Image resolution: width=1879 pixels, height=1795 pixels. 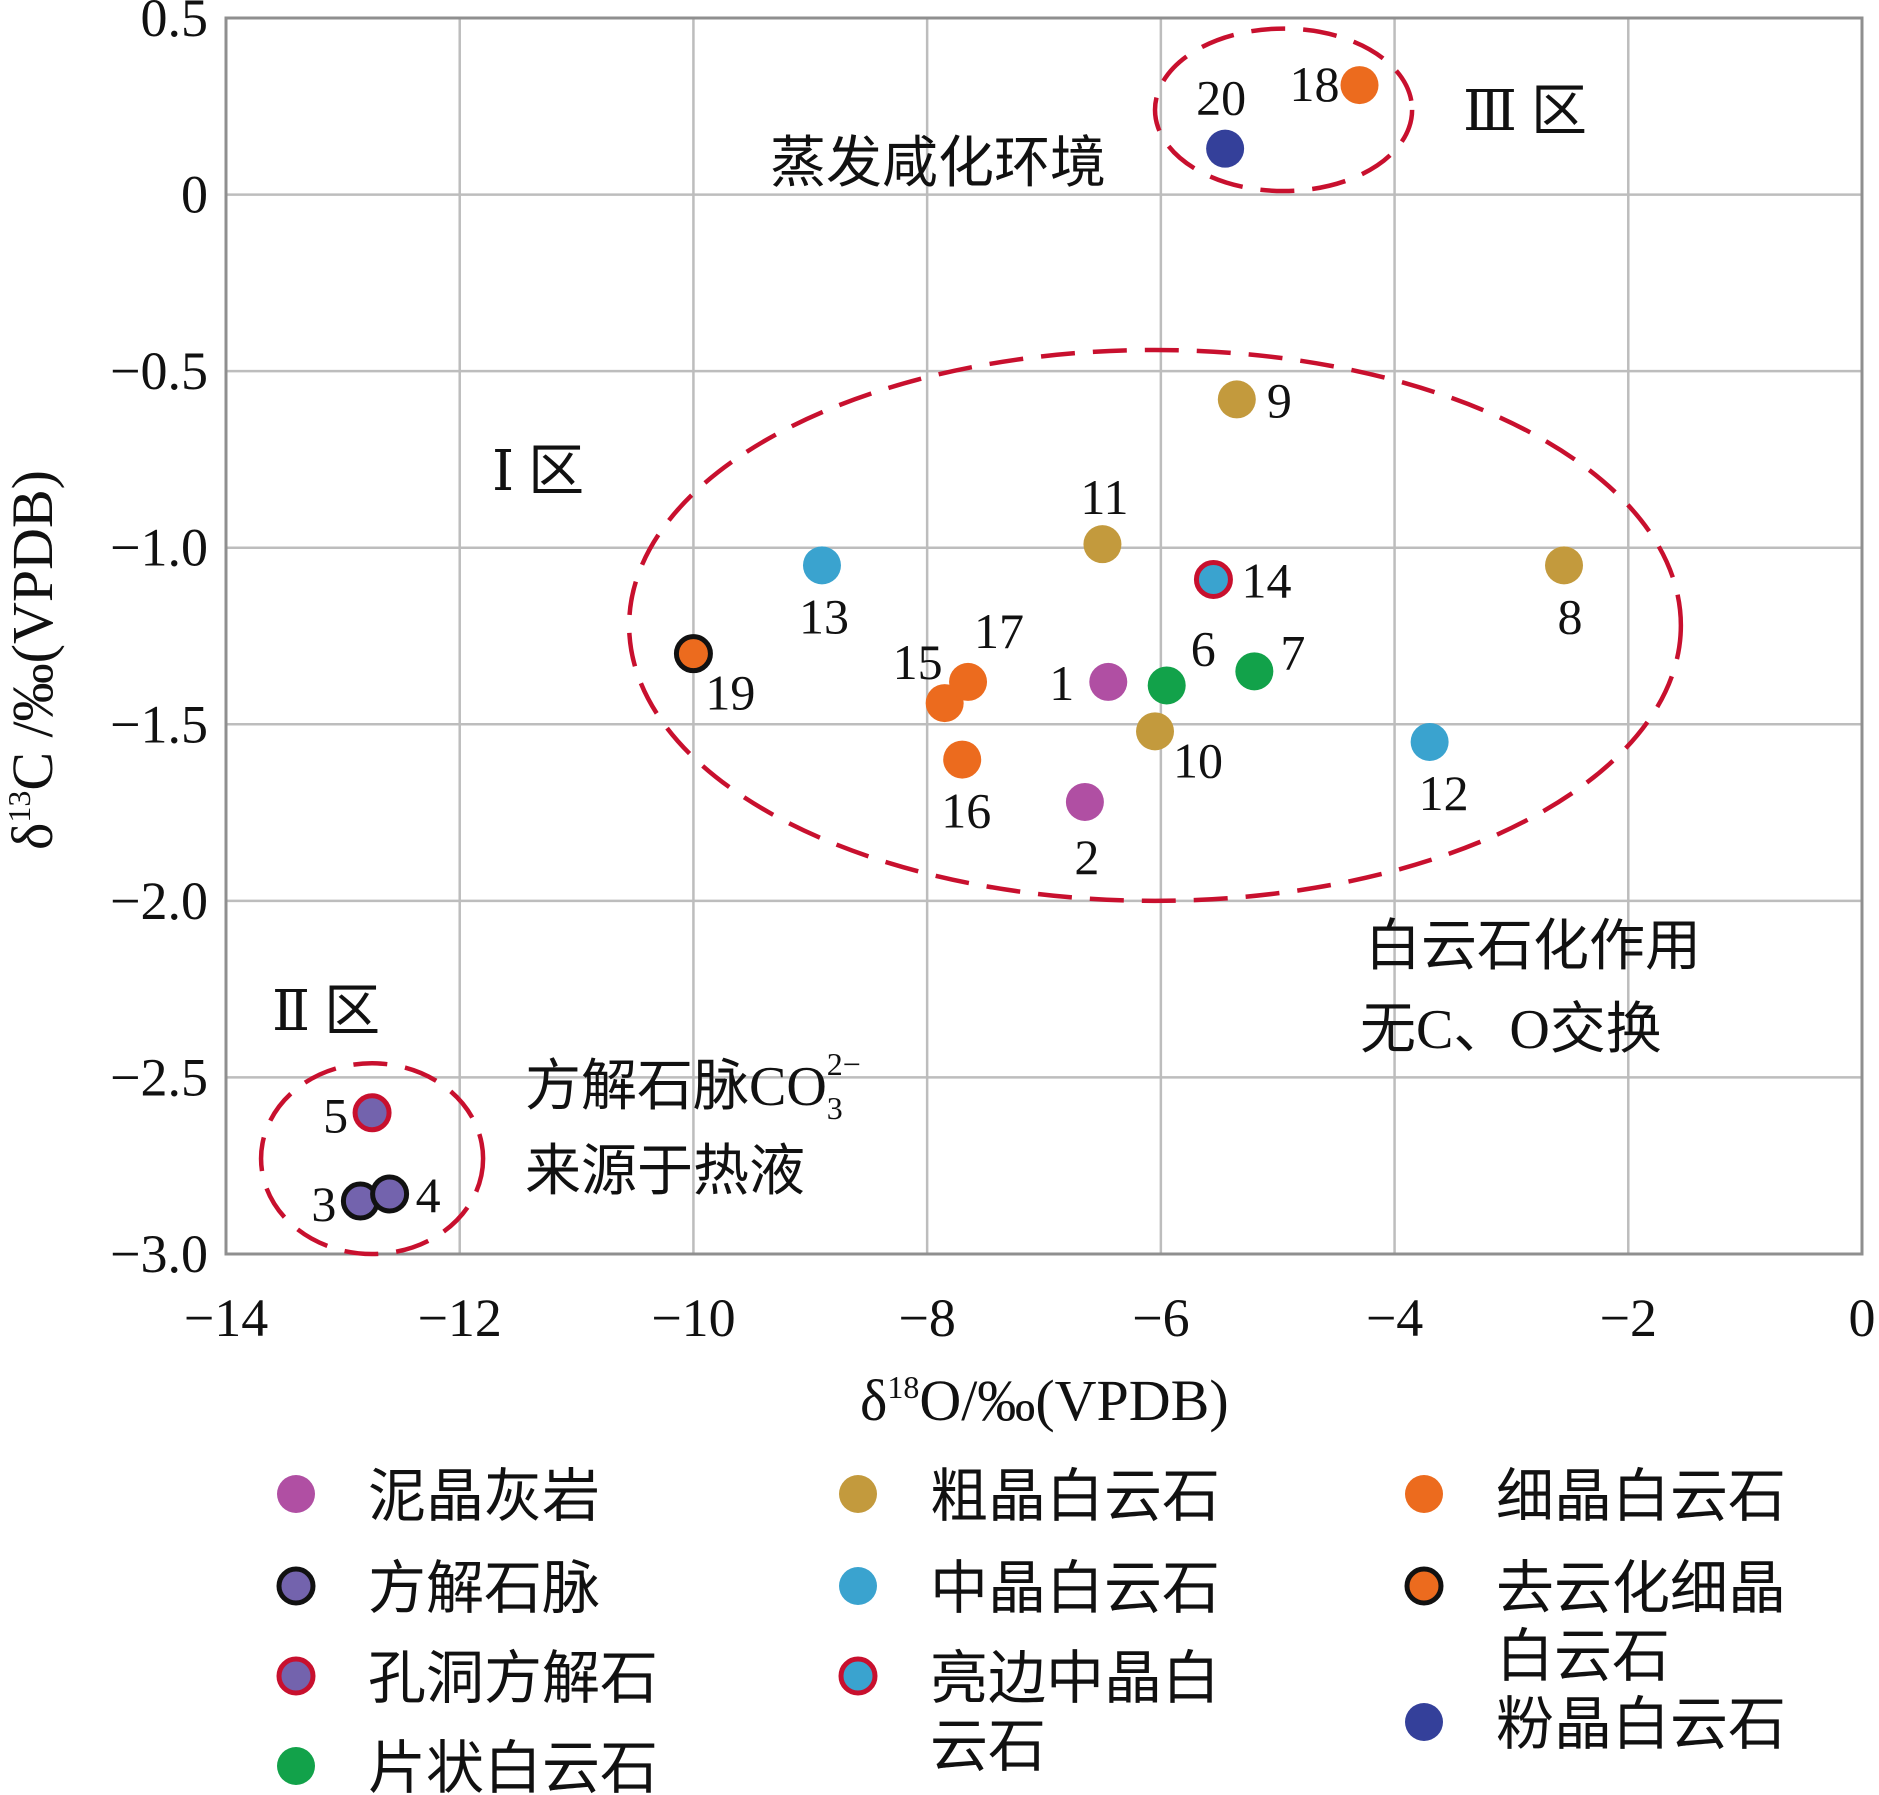 What do you see at coordinates (844, 1064) in the screenshot?
I see `hydrothermal-note-superscript: 2−` at bounding box center [844, 1064].